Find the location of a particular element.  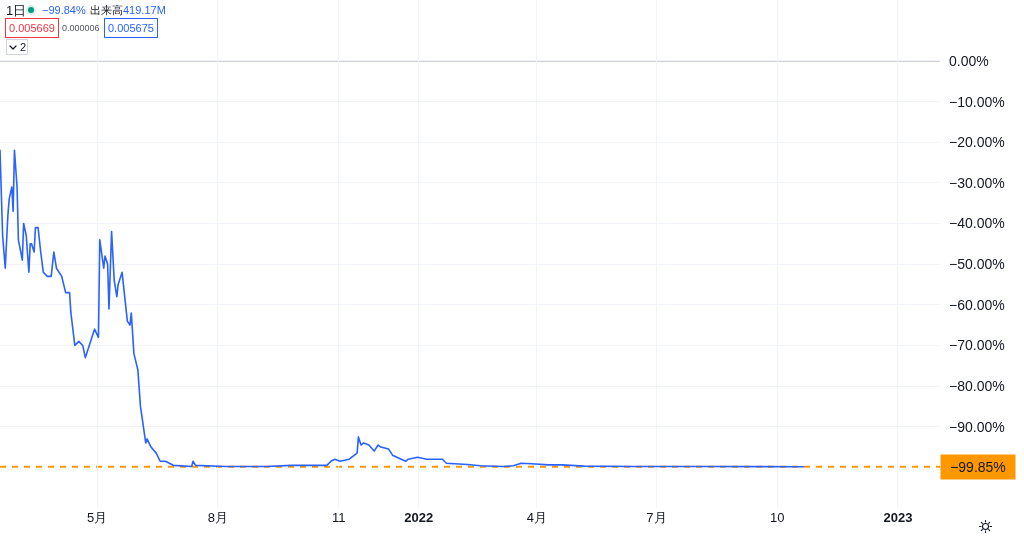

y-tick-label: −20.00% is located at coordinates (977, 142).